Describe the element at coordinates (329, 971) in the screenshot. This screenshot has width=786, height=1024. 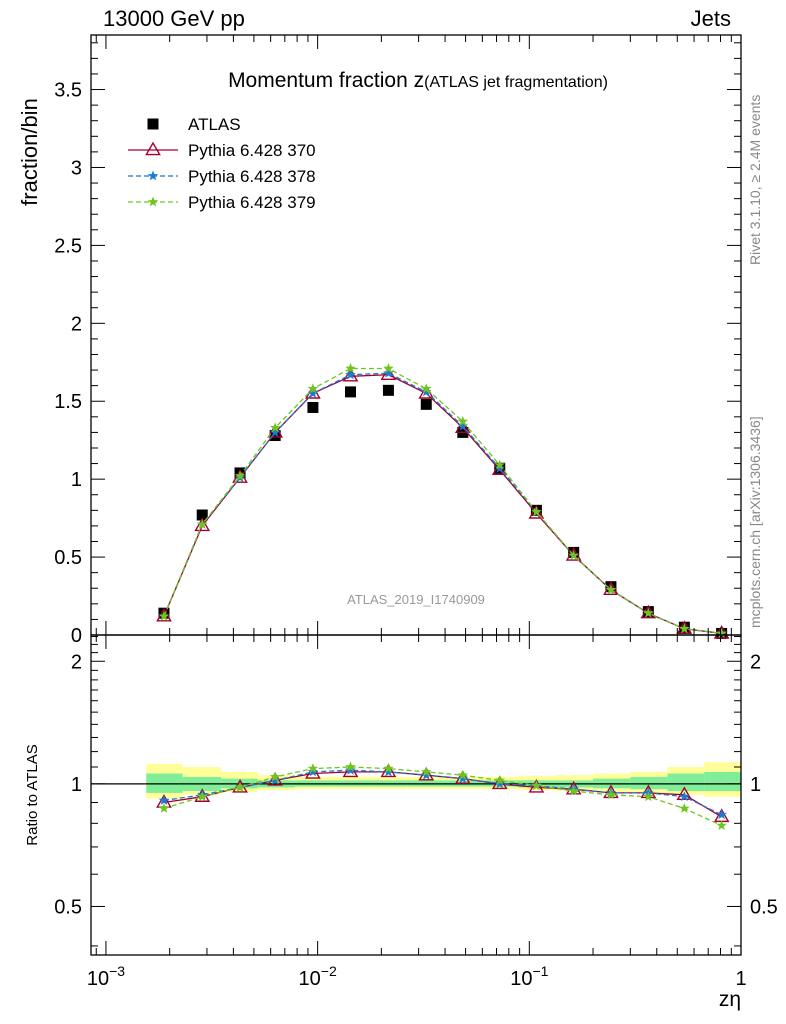
I see `x-tick-exponent: −2` at that location.